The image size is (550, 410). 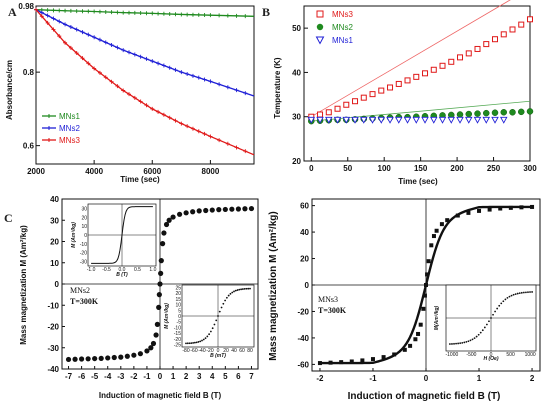 I want to click on chart-a-xtick-label: 8000, so click(x=211, y=171).